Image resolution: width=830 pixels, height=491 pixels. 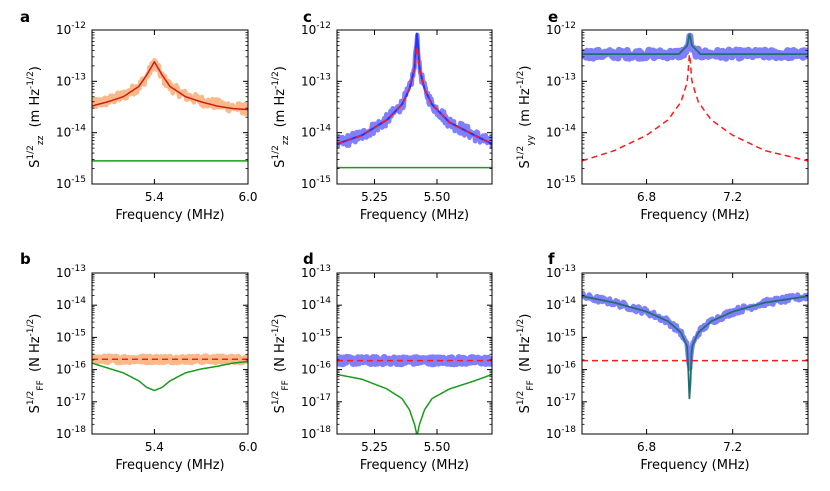 What do you see at coordinates (307, 17) in the screenshot?
I see `panel-letter: c` at bounding box center [307, 17].